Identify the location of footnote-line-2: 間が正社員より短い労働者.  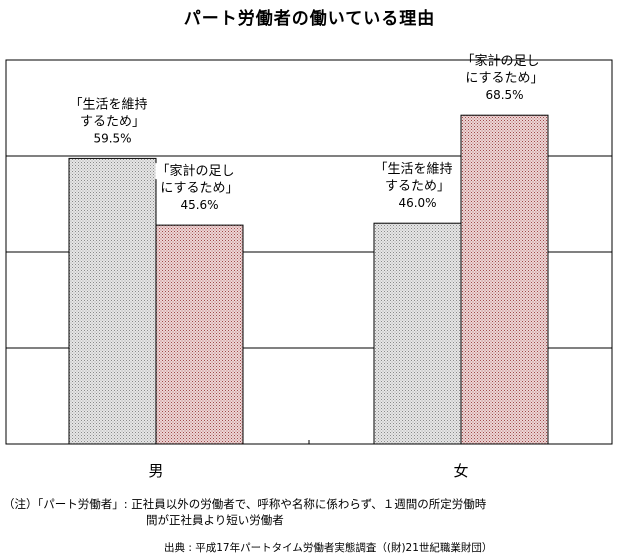
(215, 520).